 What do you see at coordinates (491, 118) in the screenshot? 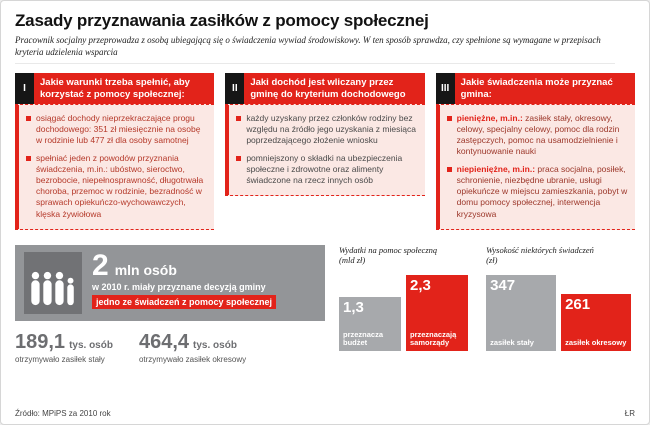
I see `bullet-lead: pieniężne, m.in.:` at bounding box center [491, 118].